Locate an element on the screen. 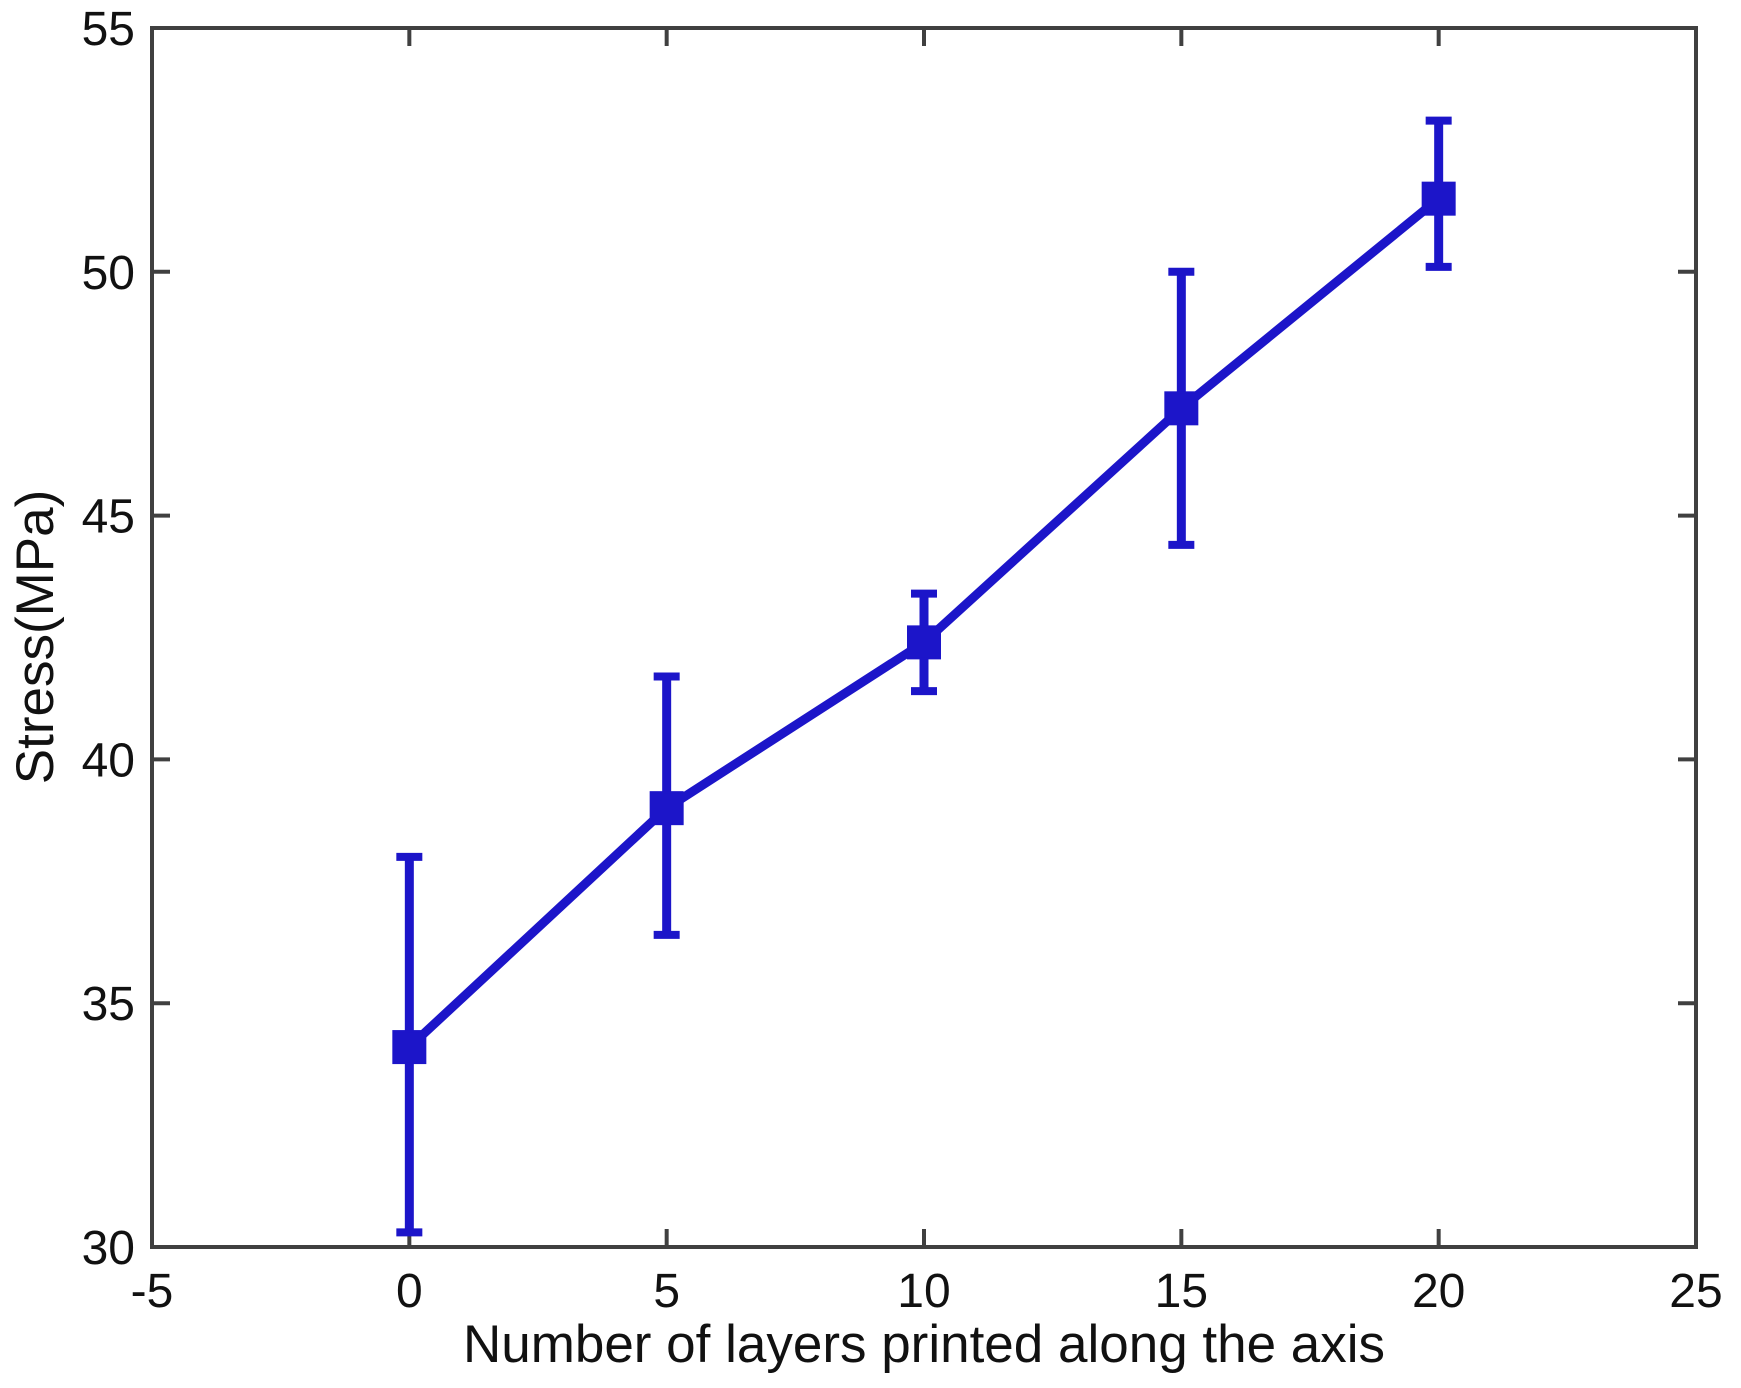 The width and height of the screenshot is (1741, 1388). x-tick-label: 0 is located at coordinates (409, 1291).